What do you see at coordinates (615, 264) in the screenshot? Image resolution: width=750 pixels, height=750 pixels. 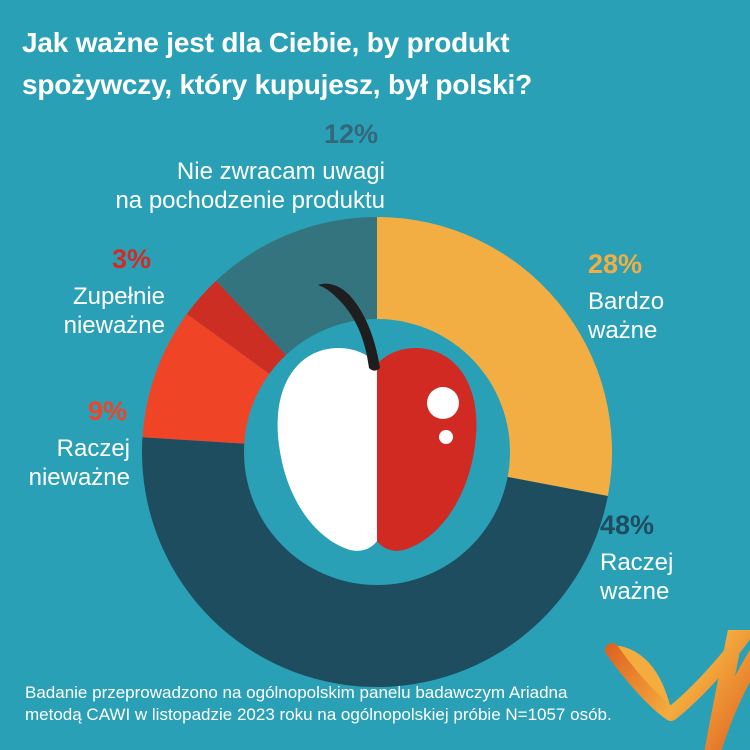 I see `percent-label: 28%` at bounding box center [615, 264].